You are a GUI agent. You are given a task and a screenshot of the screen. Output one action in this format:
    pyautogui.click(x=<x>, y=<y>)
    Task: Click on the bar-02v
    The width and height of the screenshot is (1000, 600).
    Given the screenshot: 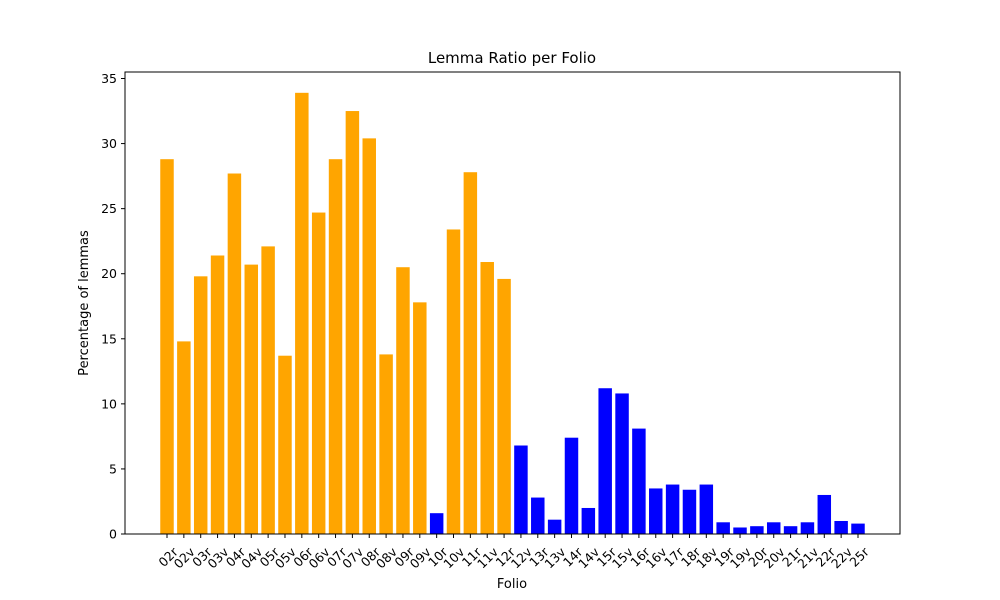 What is the action you would take?
    pyautogui.click(x=184, y=437)
    